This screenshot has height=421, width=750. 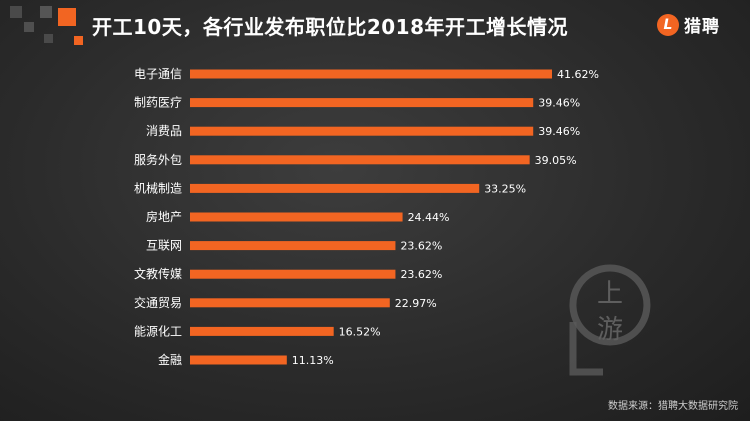 I want to click on value-label: 33.25%, so click(x=505, y=188).